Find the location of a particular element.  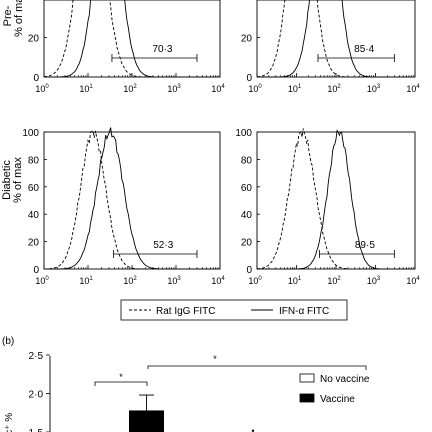

gate-label: 85·4 is located at coordinates (364, 49).